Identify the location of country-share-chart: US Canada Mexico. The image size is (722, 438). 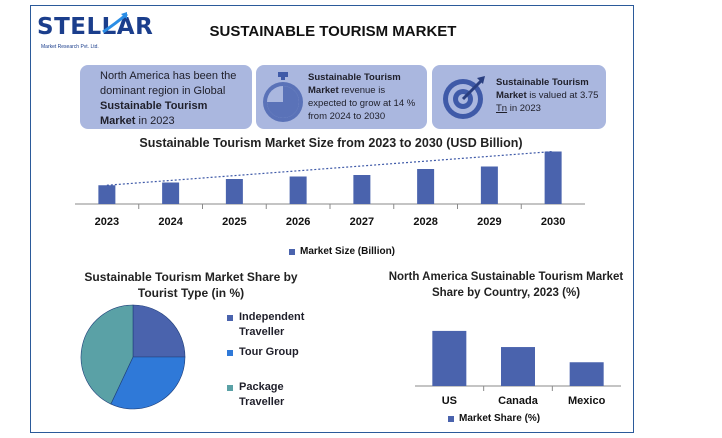
(518, 368).